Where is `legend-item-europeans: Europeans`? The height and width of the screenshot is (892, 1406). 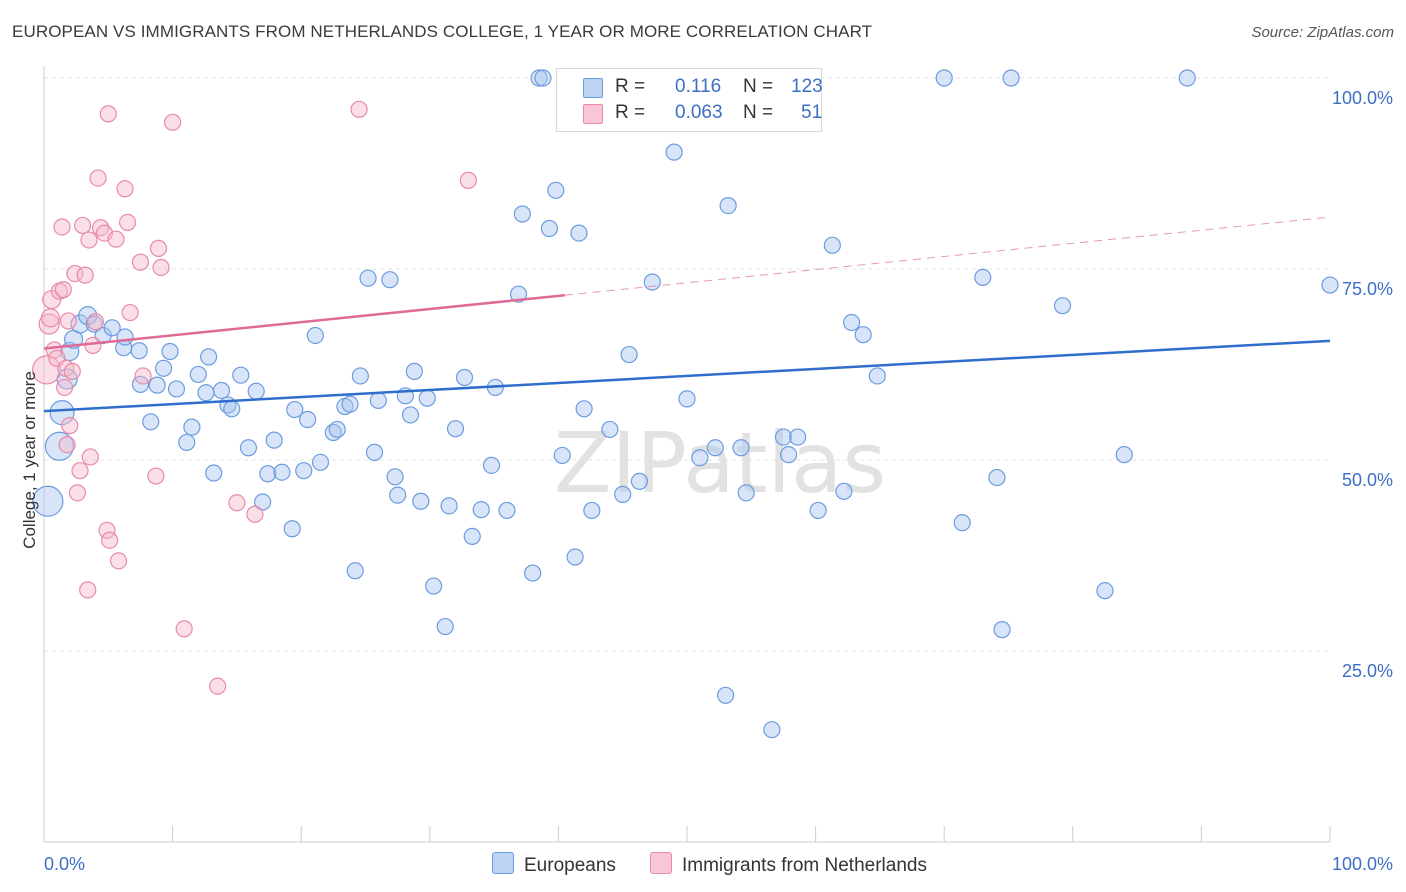 legend-item-europeans: Europeans is located at coordinates (554, 864).